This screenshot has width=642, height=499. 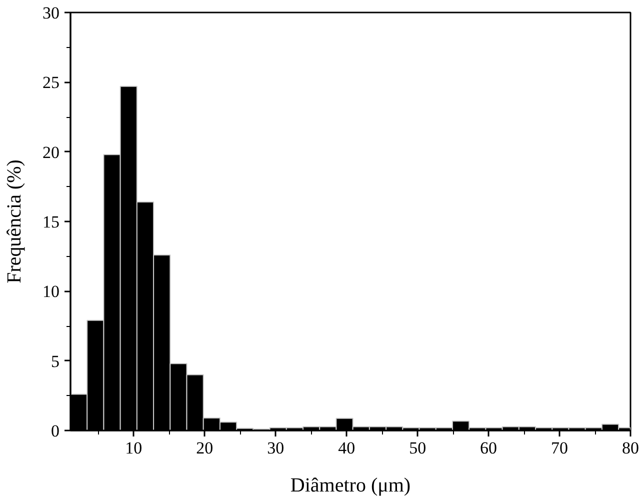 What do you see at coordinates (51, 222) in the screenshot?
I see `y-tick-label: 15` at bounding box center [51, 222].